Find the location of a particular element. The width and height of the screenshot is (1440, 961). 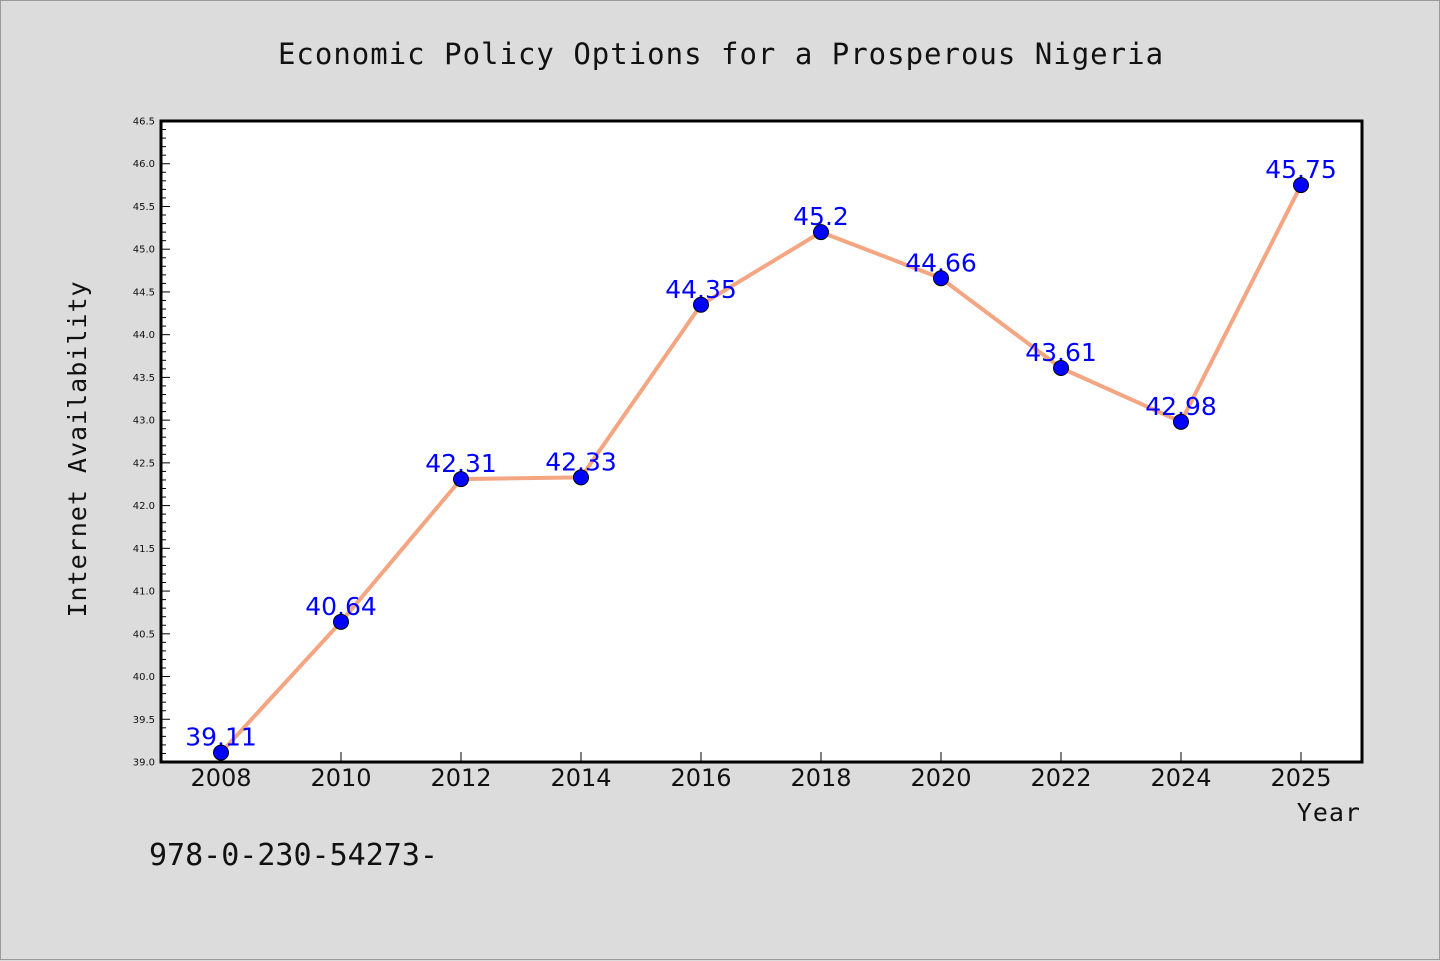

y-tick-label: 46.0 is located at coordinates (144, 164).